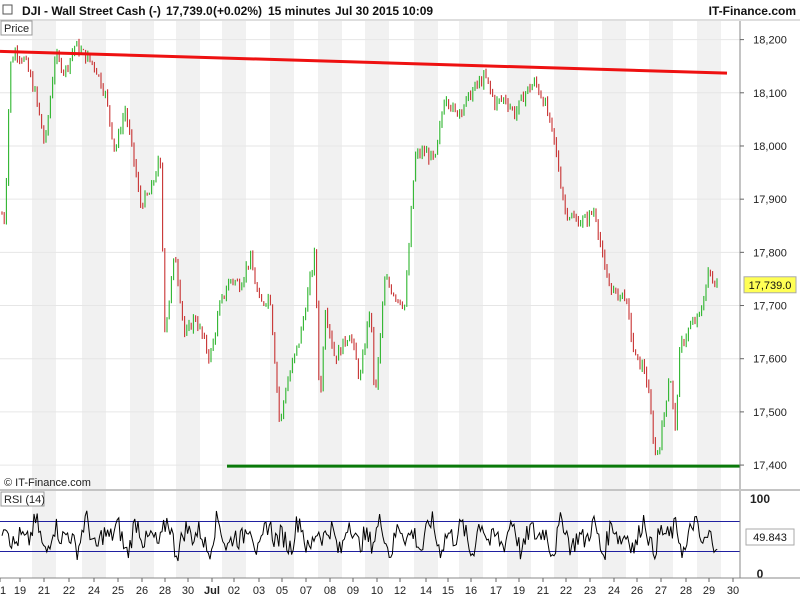  I want to click on rsi-last-value-tag: 49.843, so click(770, 537).